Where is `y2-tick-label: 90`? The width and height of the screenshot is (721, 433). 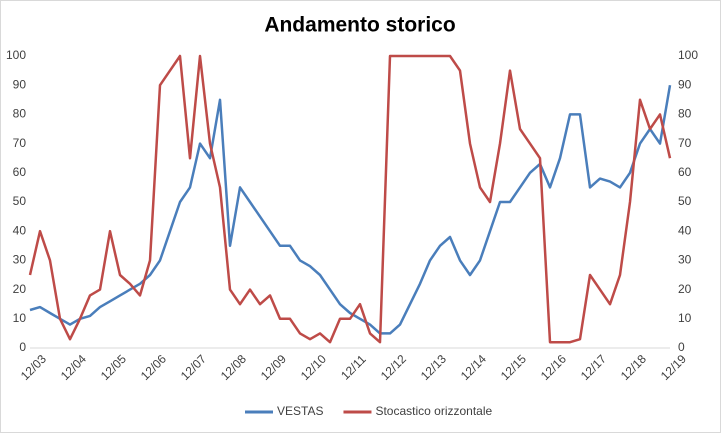 y2-tick-label: 90 is located at coordinates (685, 84).